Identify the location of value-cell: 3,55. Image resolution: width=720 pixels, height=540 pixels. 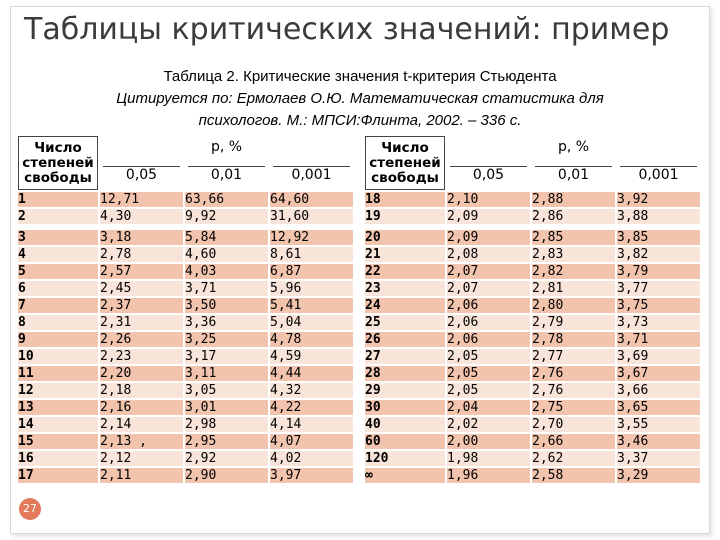
(658, 424).